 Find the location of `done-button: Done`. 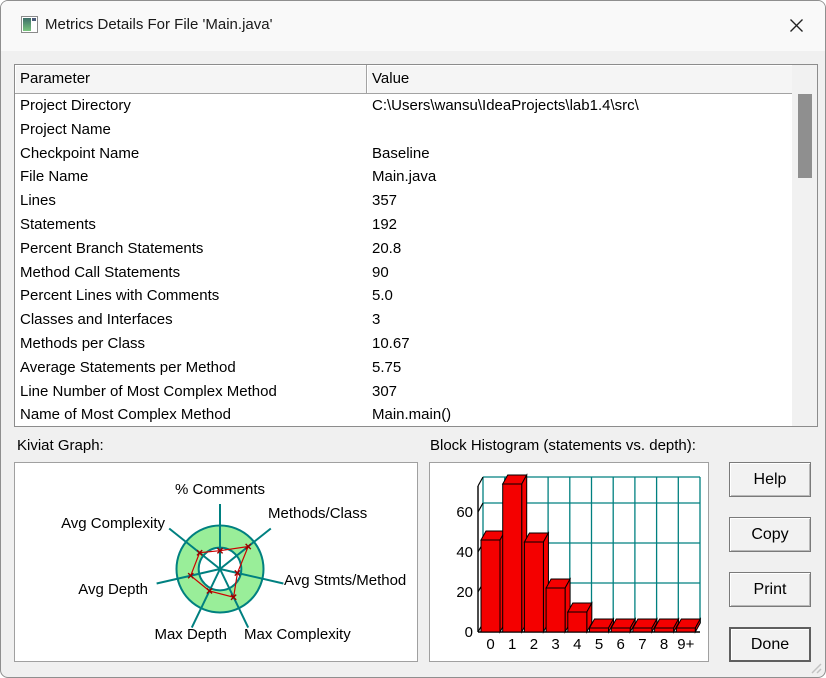

done-button: Done is located at coordinates (770, 644).